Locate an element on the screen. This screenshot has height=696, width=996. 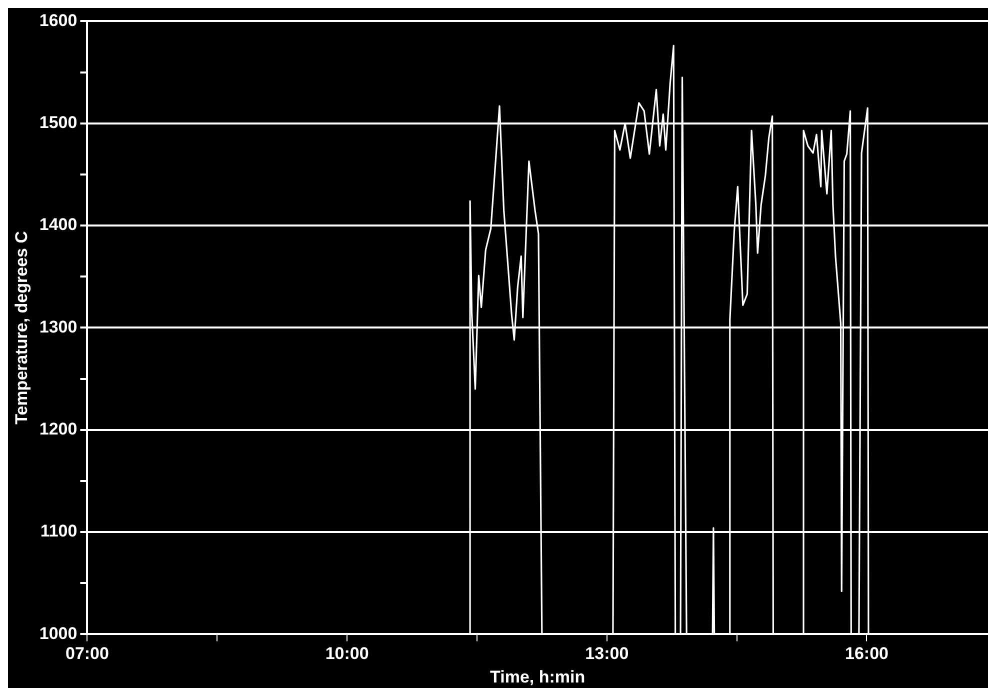
x-axis-title: Time, h:min is located at coordinates (538, 676).